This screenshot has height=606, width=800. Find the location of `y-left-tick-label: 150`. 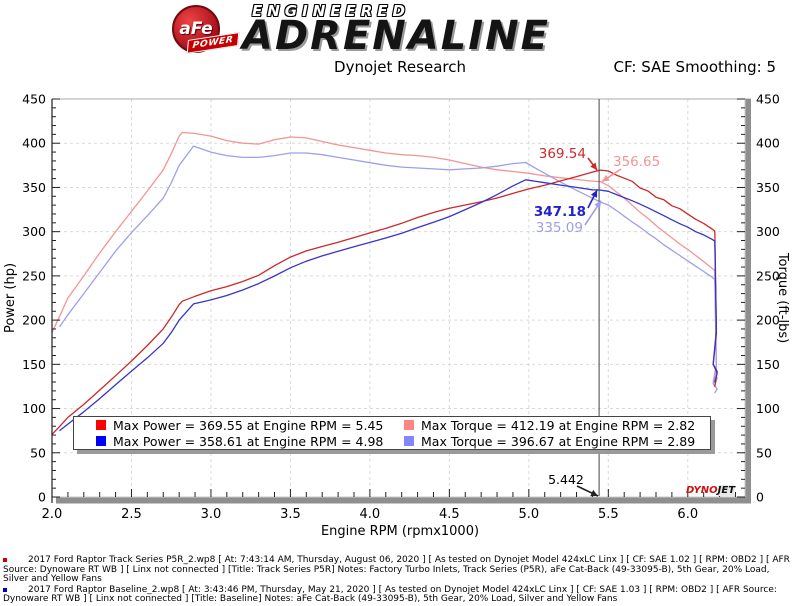

y-left-tick-label: 150 is located at coordinates (34, 364).